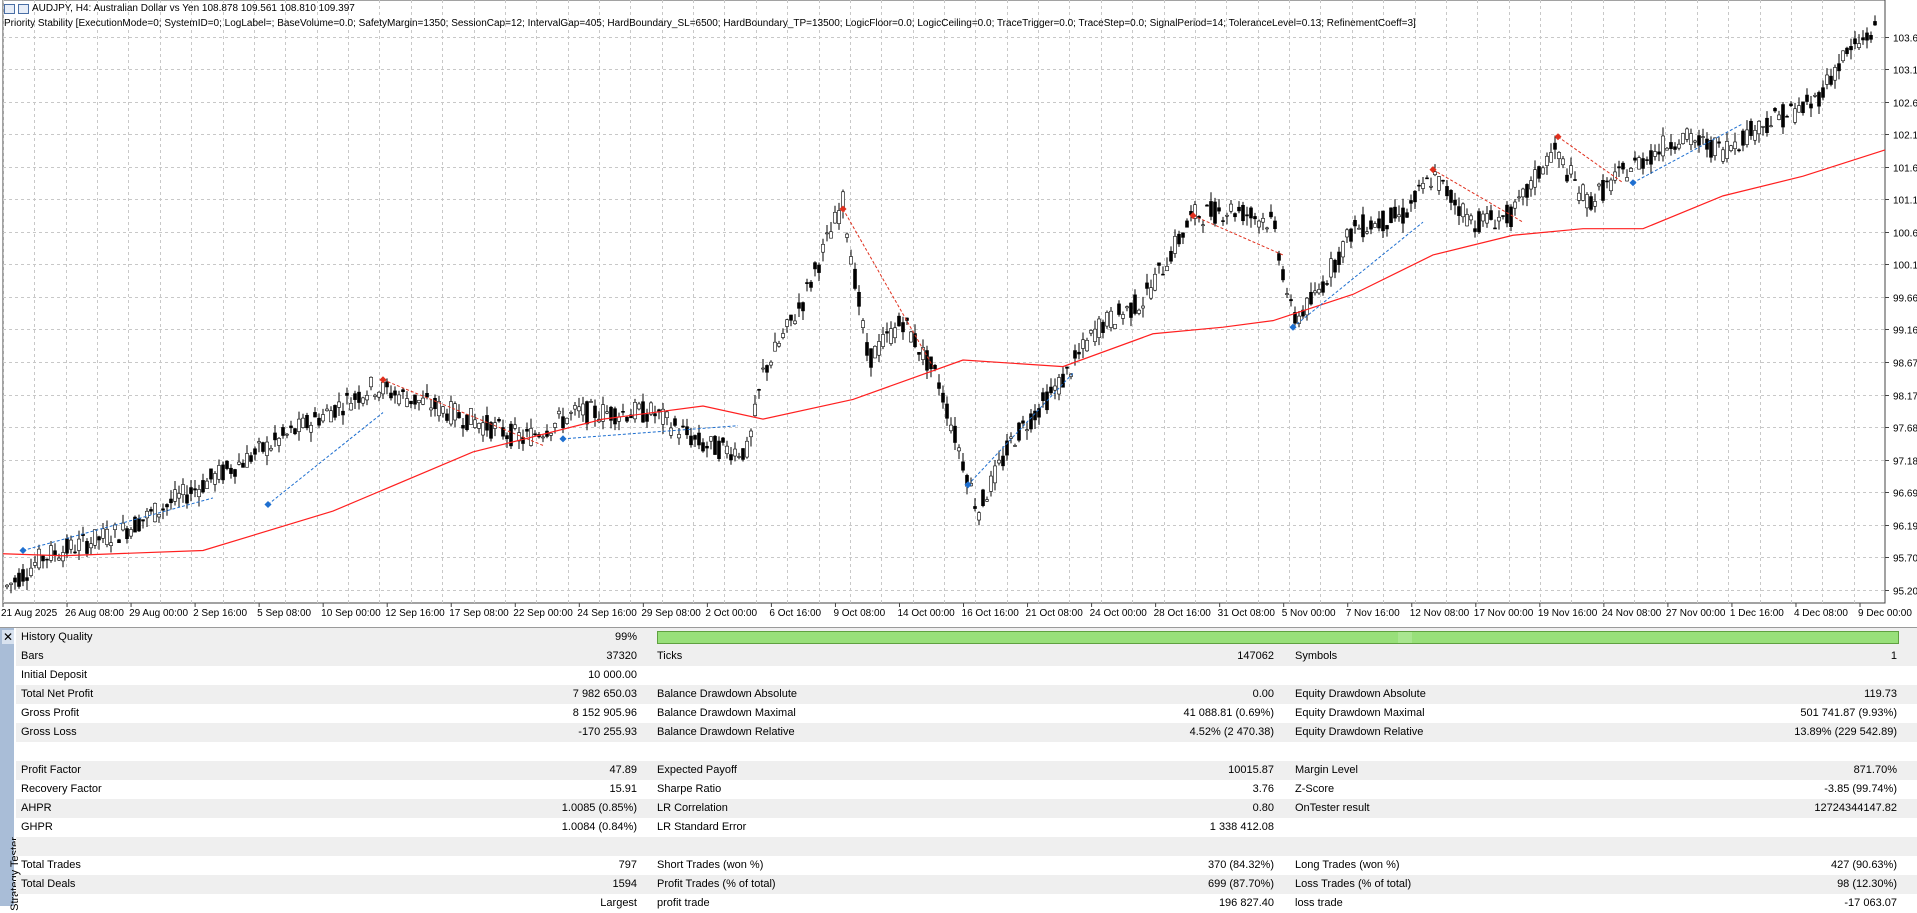 The height and width of the screenshot is (913, 1917). Describe the element at coordinates (1263, 789) in the screenshot. I see `result-value: 3.76` at that location.